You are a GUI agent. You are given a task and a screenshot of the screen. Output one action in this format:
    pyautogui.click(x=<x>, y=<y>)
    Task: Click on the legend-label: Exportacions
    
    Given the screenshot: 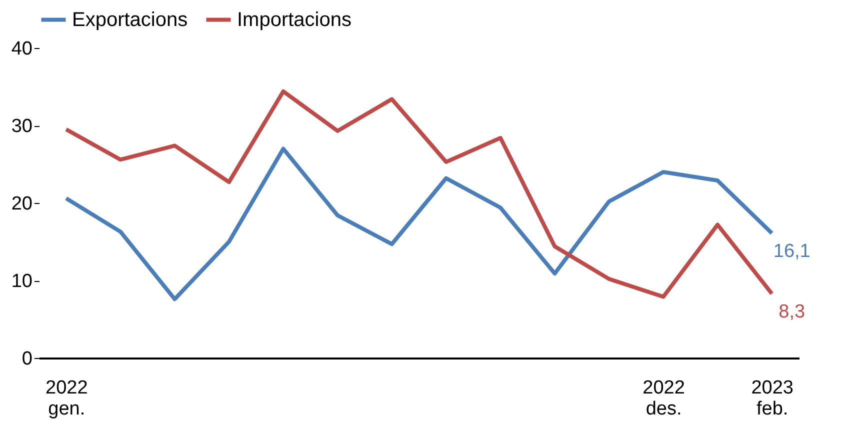 What is the action you would take?
    pyautogui.click(x=130, y=19)
    